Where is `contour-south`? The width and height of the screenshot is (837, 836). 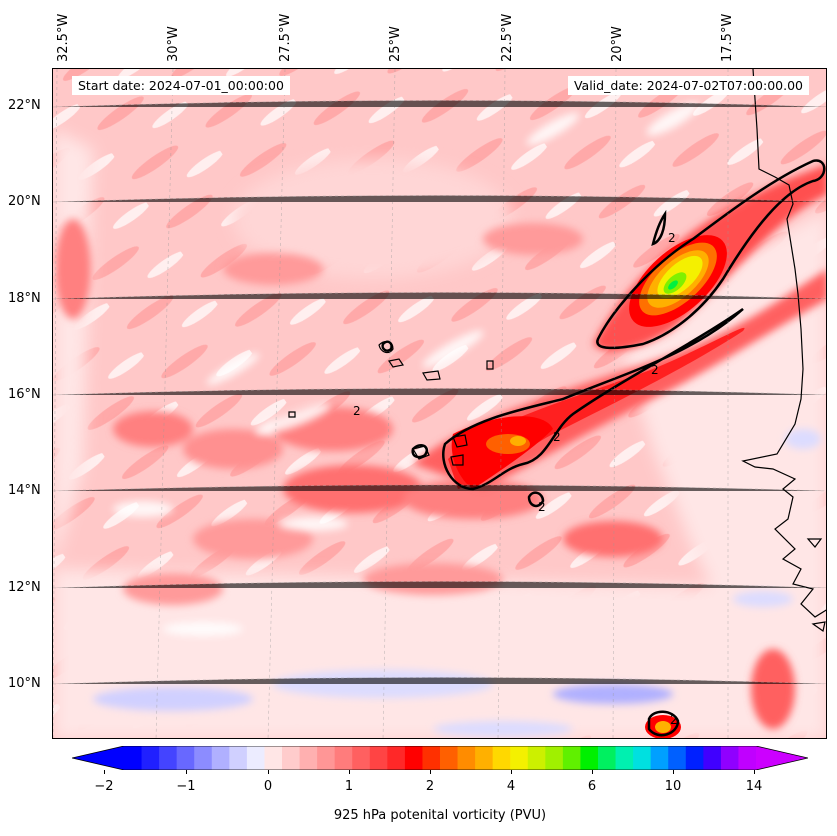 contour-south is located at coordinates (663, 723).